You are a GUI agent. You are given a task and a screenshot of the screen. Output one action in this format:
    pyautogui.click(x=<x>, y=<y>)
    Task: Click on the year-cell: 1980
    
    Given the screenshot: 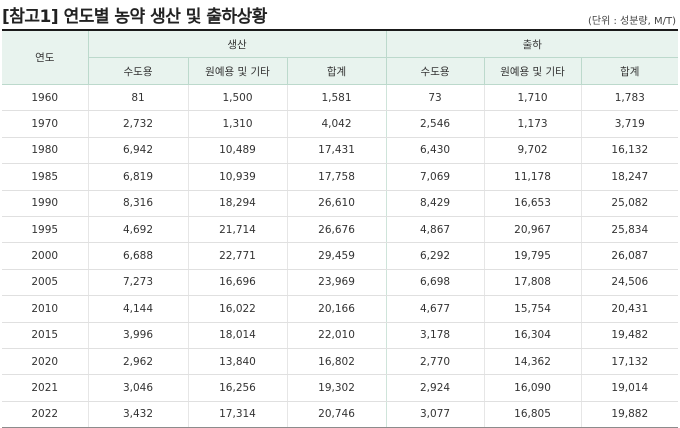 What is the action you would take?
    pyautogui.click(x=45, y=151)
    